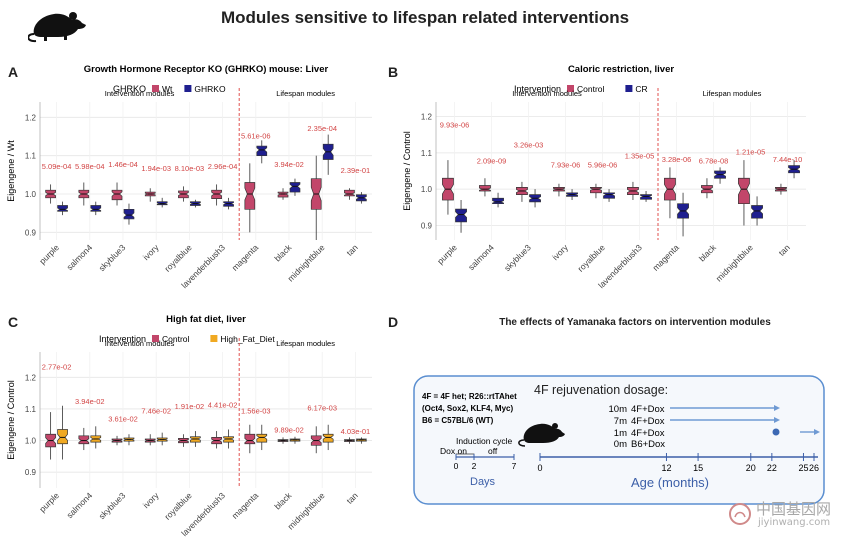 This screenshot has width=850, height=553. What do you see at coordinates (247, 339) in the screenshot?
I see `legend-entry: High_Fat_Diet` at bounding box center [247, 339].